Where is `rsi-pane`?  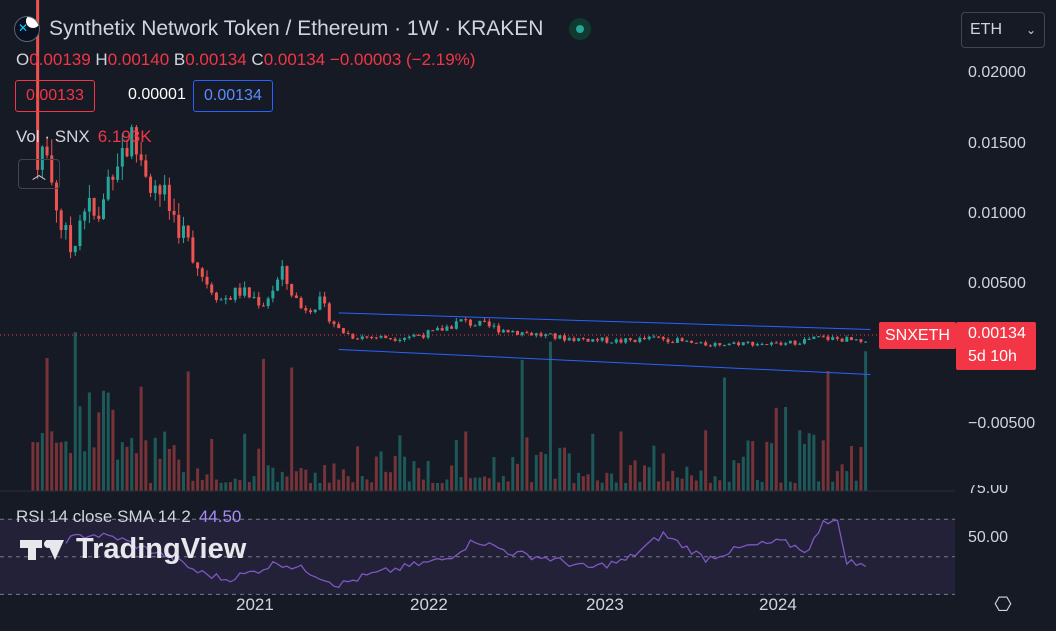
rsi-pane is located at coordinates (477, 556).